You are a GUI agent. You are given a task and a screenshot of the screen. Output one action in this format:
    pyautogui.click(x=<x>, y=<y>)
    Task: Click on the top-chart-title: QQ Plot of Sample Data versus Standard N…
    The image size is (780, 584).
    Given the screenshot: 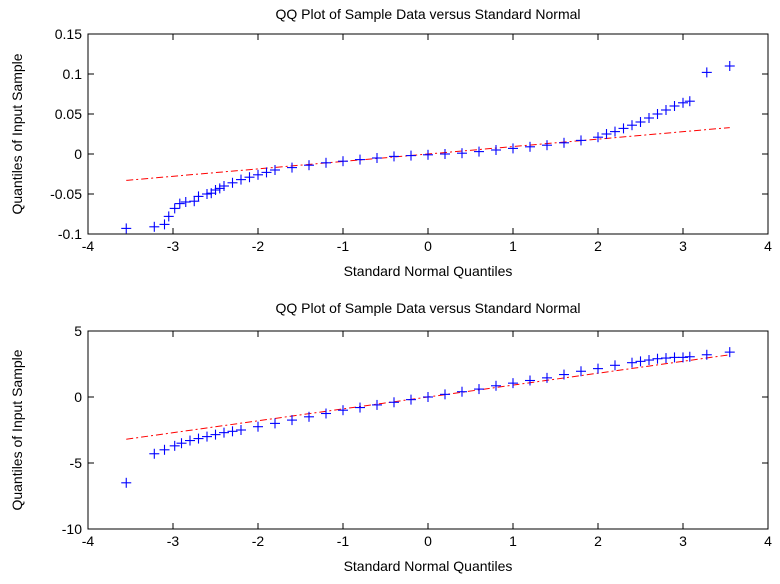 What is the action you would take?
    pyautogui.click(x=427, y=14)
    